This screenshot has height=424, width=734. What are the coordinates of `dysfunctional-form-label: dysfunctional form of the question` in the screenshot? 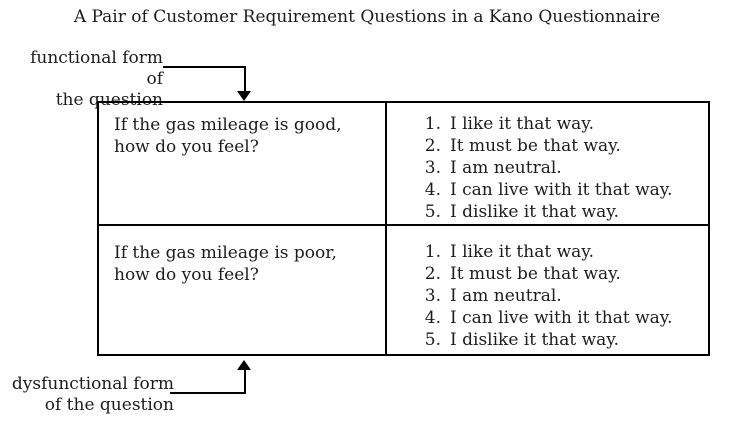 It's located at (91, 395).